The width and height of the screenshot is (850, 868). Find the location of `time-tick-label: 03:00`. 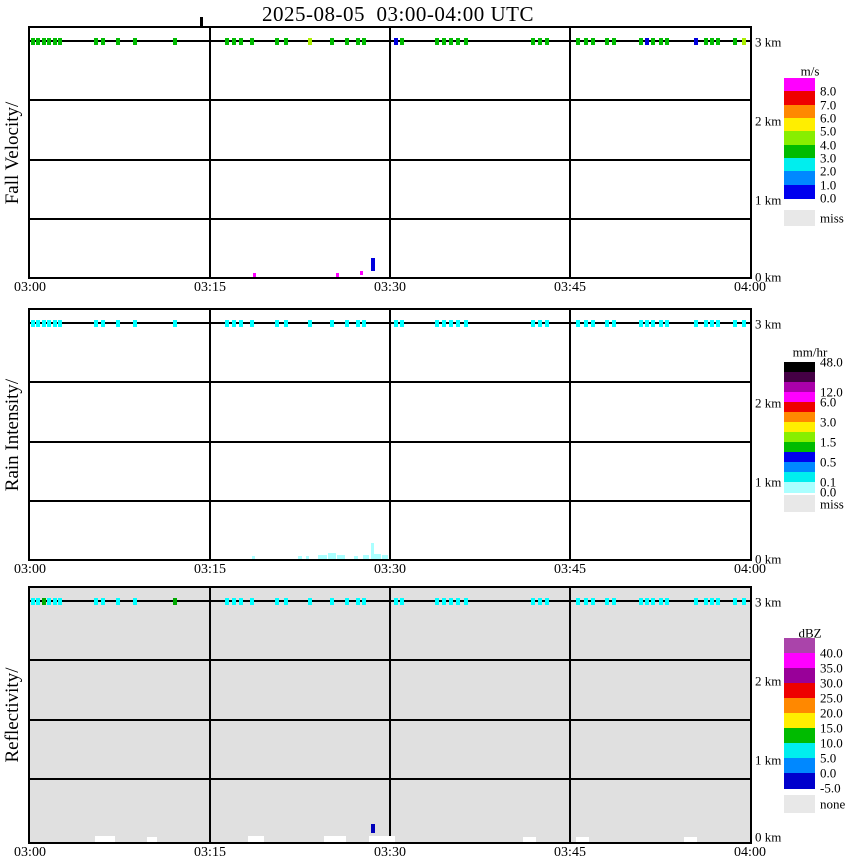

time-tick-label: 03:00 is located at coordinates (30, 852).